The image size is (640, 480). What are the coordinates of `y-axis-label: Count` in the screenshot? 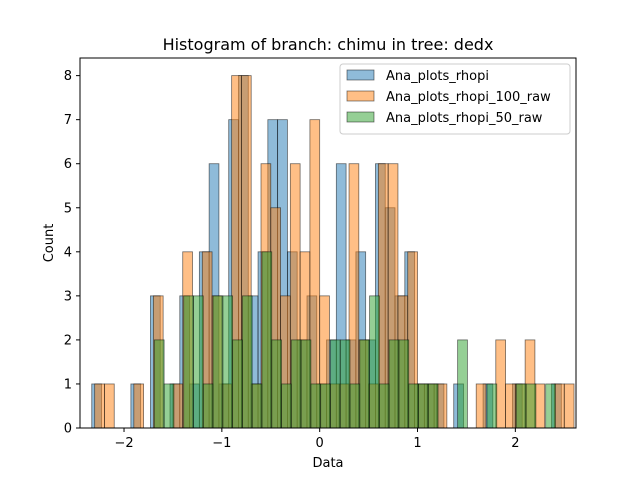 It's located at (49, 243).